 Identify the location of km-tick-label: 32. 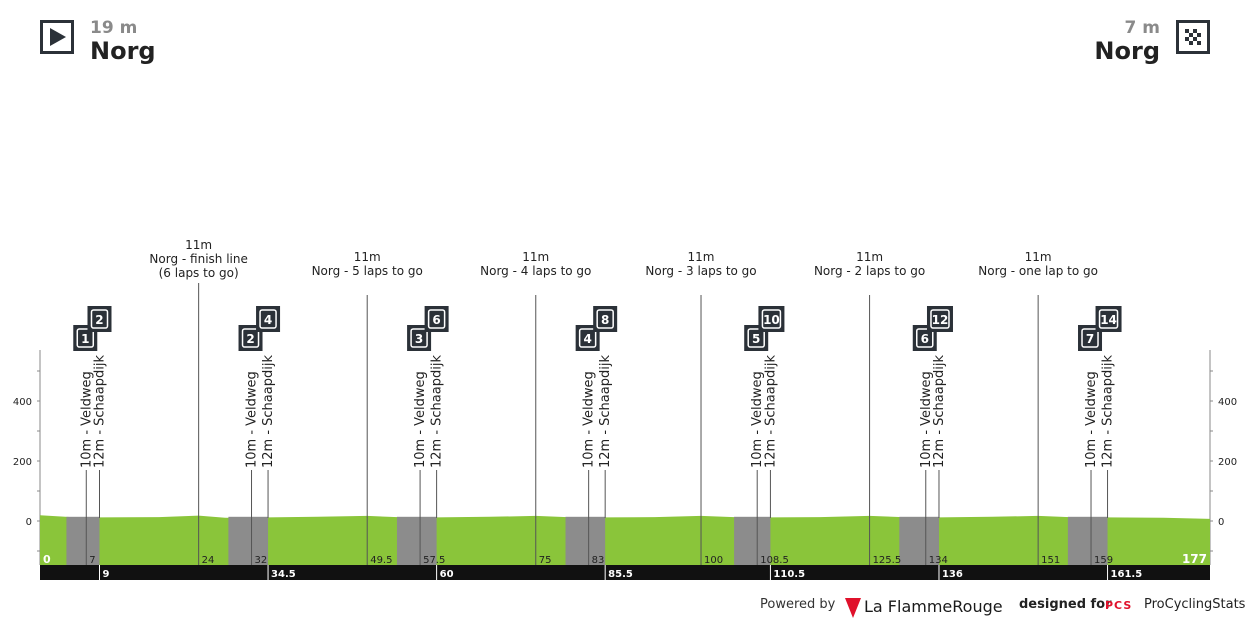
(261, 560).